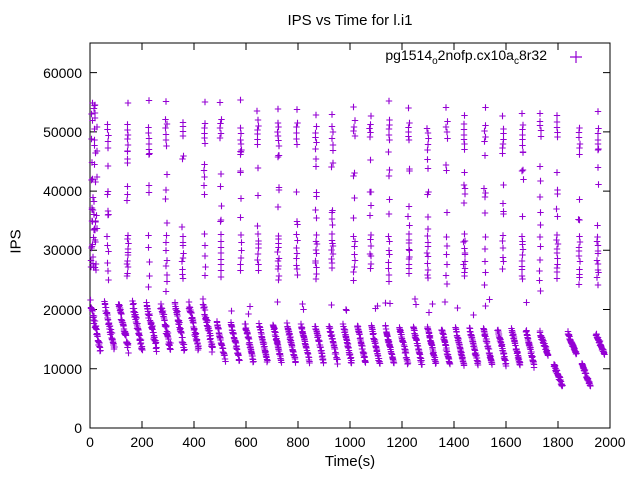 Image resolution: width=640 pixels, height=480 pixels. Describe the element at coordinates (506, 442) in the screenshot. I see `x-tick-label: 1600` at that location.